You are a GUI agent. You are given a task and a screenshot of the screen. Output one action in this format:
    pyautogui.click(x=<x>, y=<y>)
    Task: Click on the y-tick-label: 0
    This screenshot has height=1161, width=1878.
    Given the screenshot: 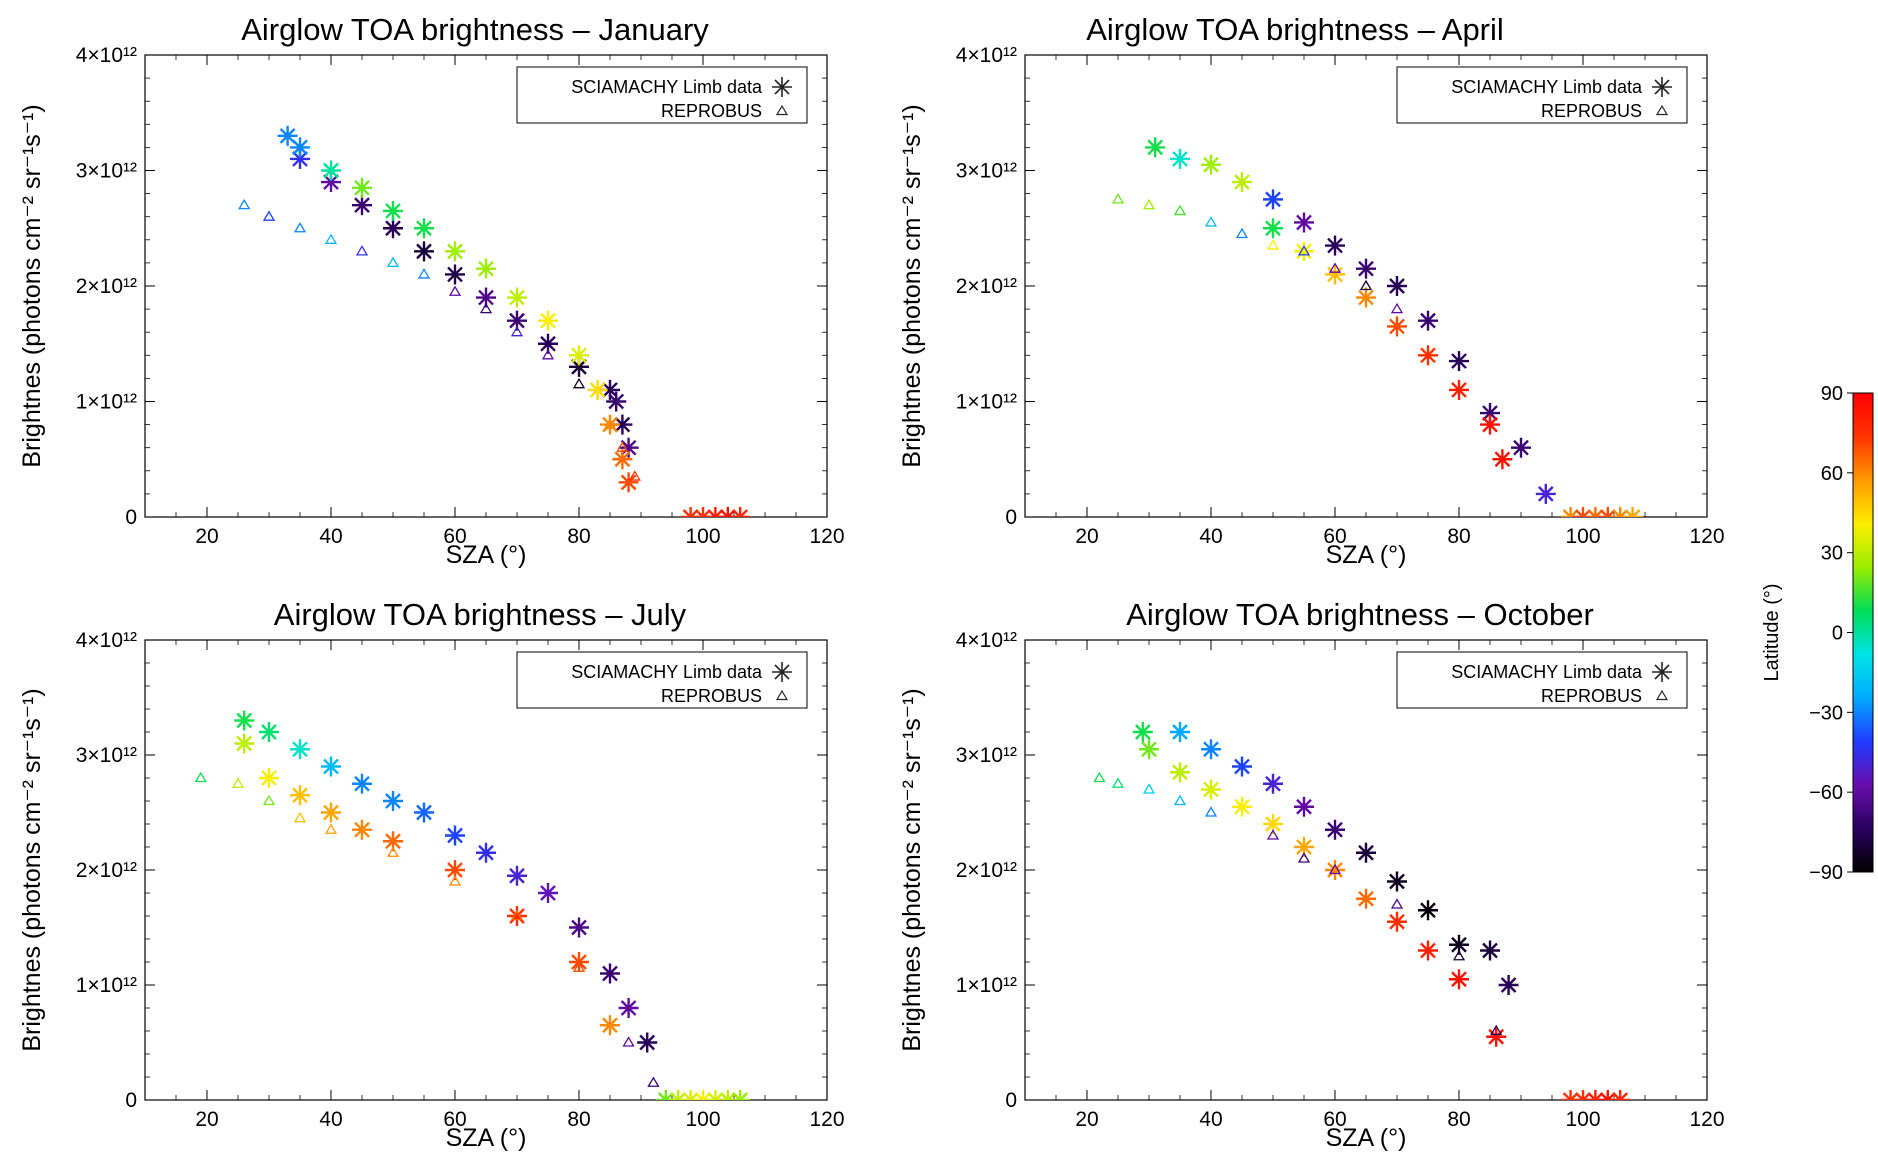 What is the action you would take?
    pyautogui.click(x=1011, y=1100)
    